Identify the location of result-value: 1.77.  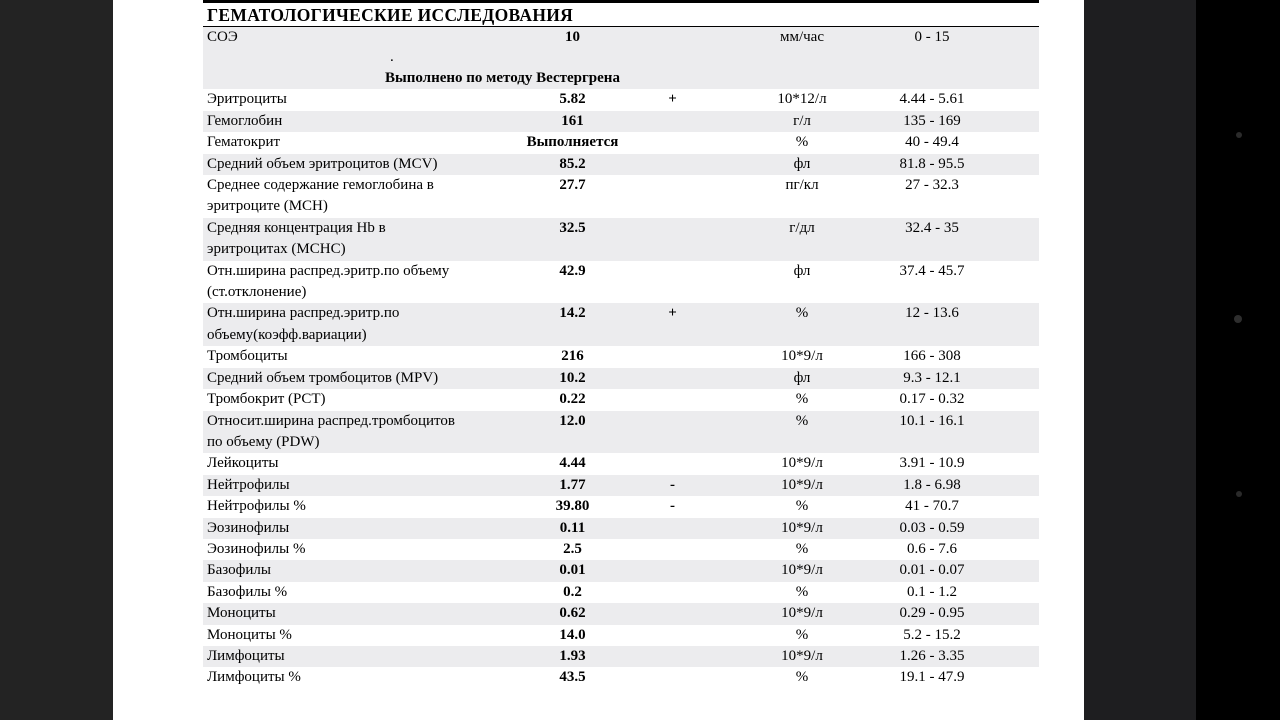
(572, 484).